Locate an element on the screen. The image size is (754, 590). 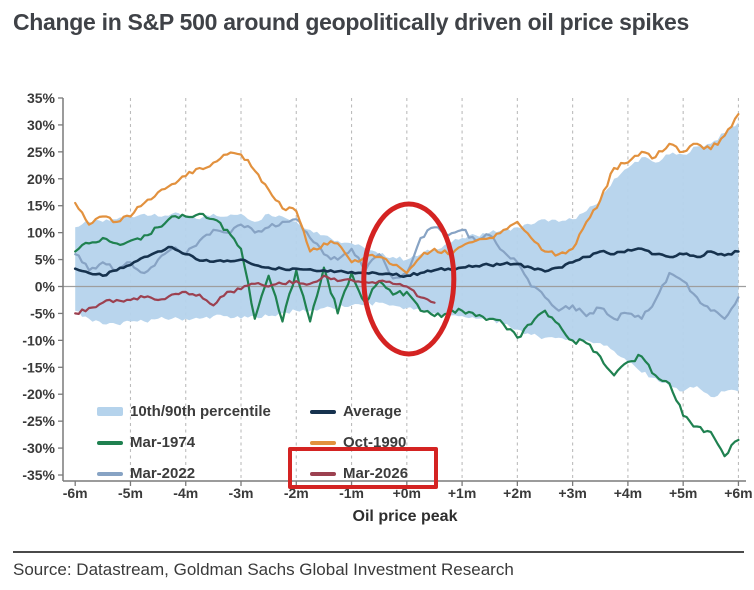
legend-label-mar-1974: Mar-1974 is located at coordinates (163, 442).